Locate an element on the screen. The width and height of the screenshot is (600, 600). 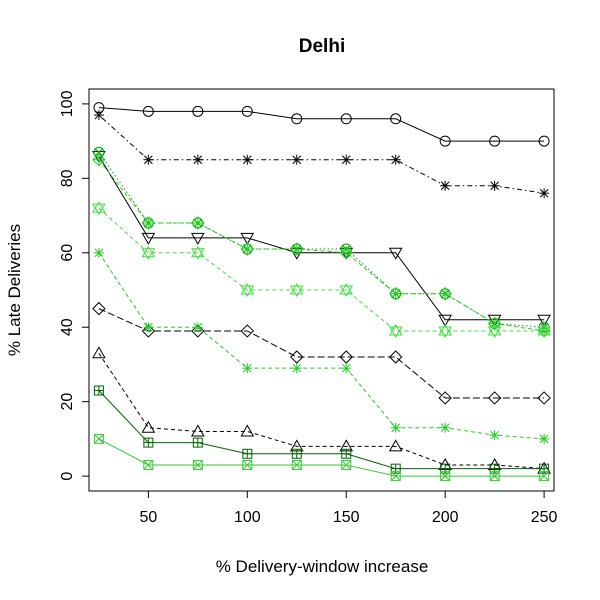
x-tick-label: 200 is located at coordinates (445, 517).